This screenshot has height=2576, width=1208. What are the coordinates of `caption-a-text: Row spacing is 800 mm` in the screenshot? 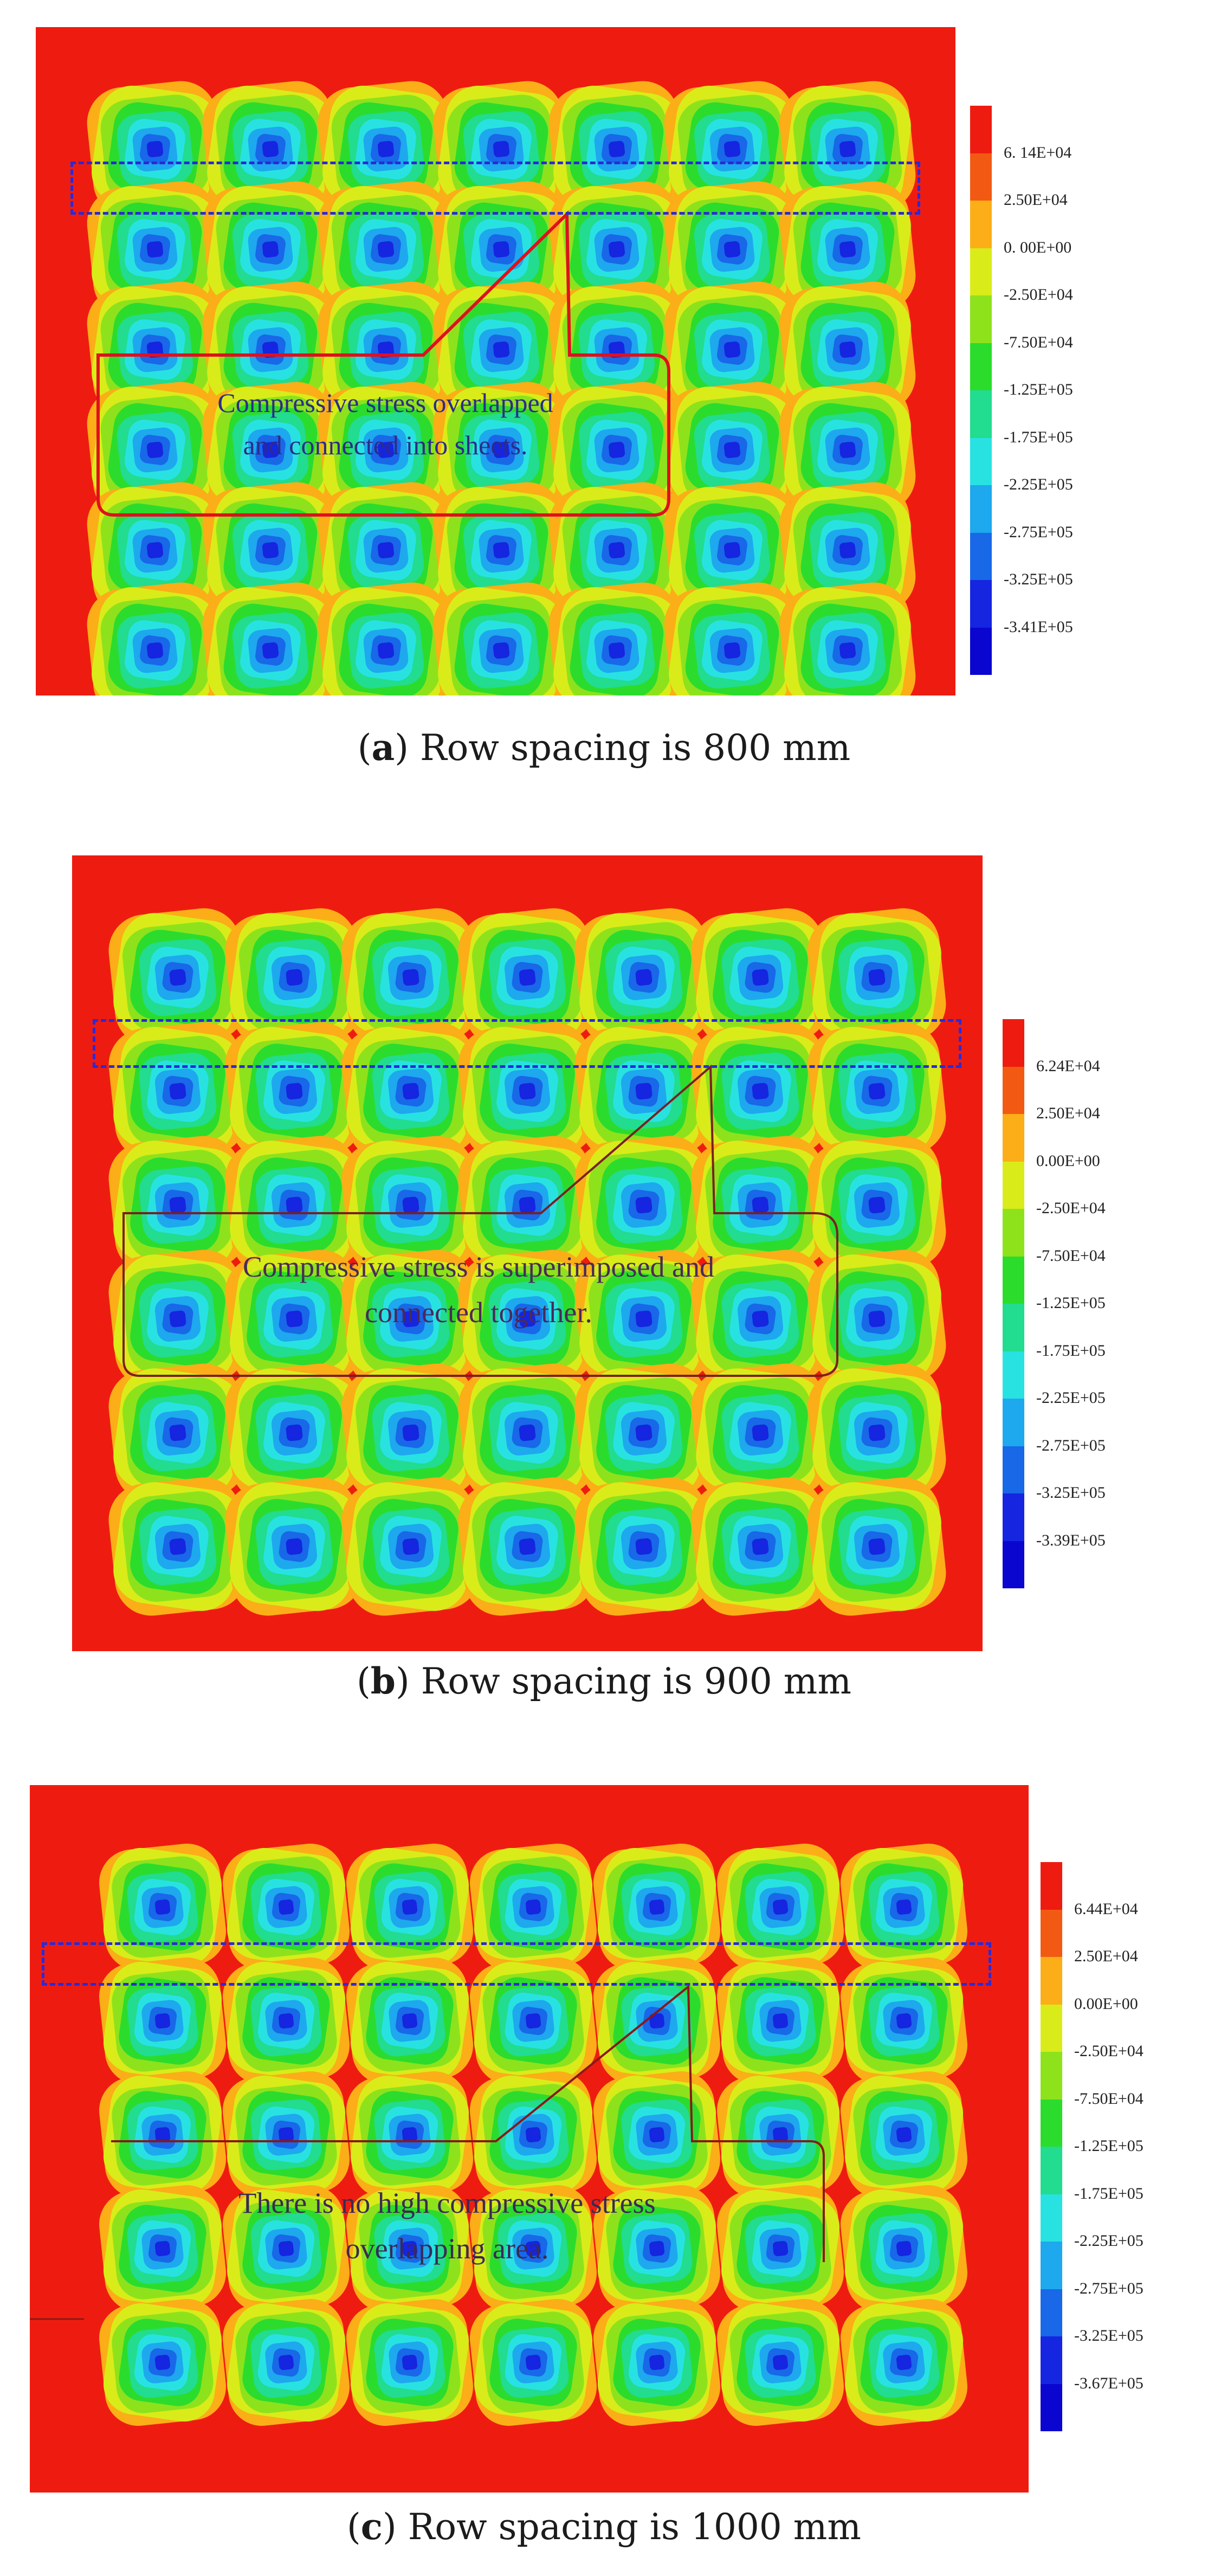 It's located at (635, 748).